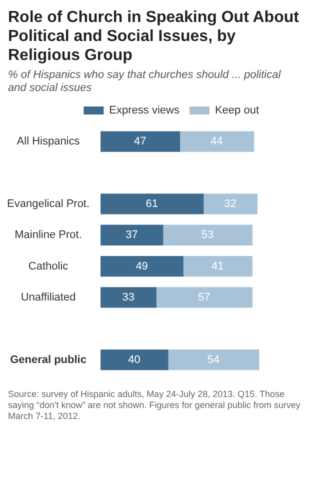 This screenshot has width=309, height=501. I want to click on y-tick-label: General public, so click(48, 360).